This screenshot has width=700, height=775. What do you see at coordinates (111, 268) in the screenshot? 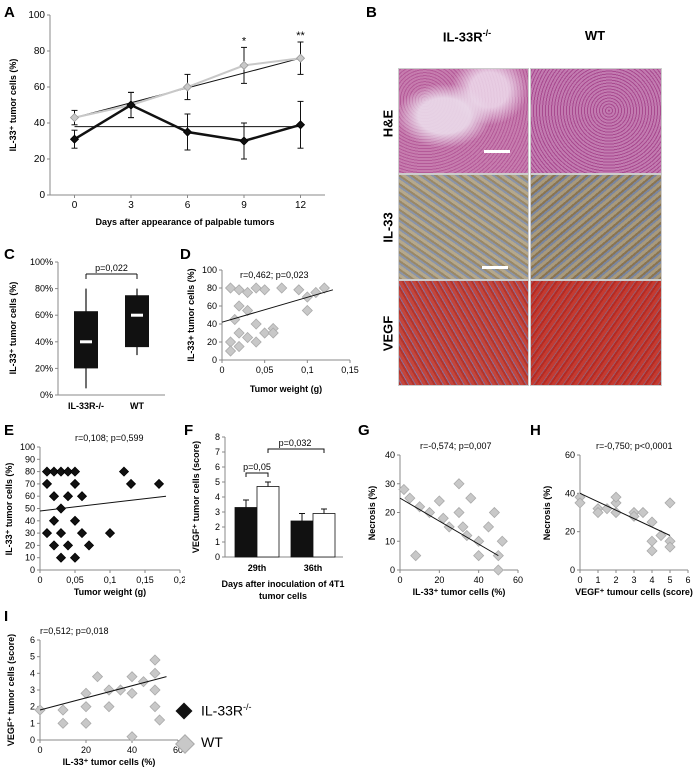
I see `p-value: p=0,022` at bounding box center [111, 268].